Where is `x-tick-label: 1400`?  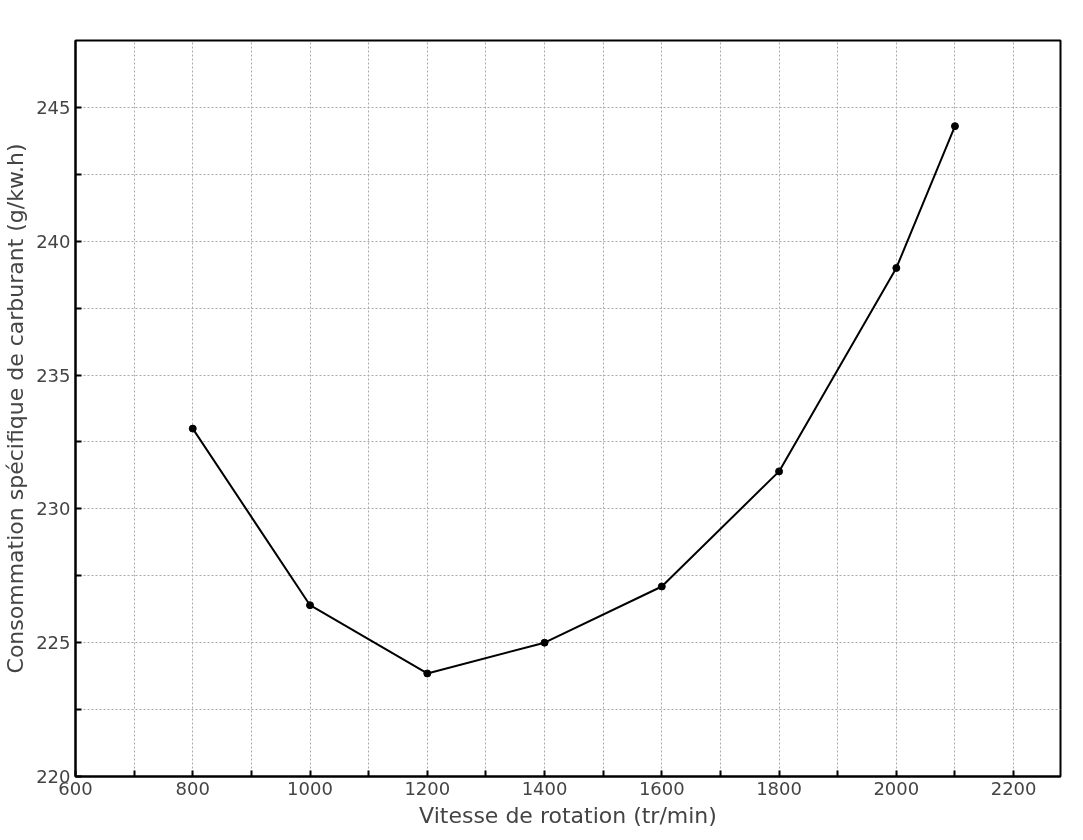
x-tick-label: 1400 is located at coordinates (544, 788).